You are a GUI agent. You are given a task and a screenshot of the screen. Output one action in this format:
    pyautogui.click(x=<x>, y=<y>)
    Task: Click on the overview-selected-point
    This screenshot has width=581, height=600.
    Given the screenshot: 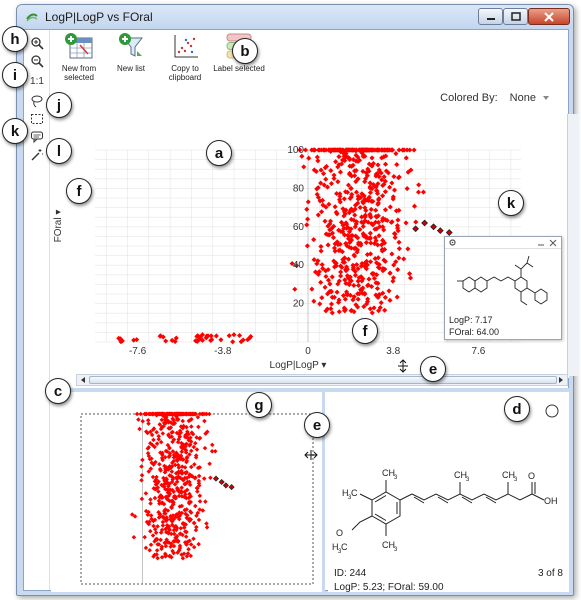 What is the action you would take?
    pyautogui.click(x=221, y=482)
    